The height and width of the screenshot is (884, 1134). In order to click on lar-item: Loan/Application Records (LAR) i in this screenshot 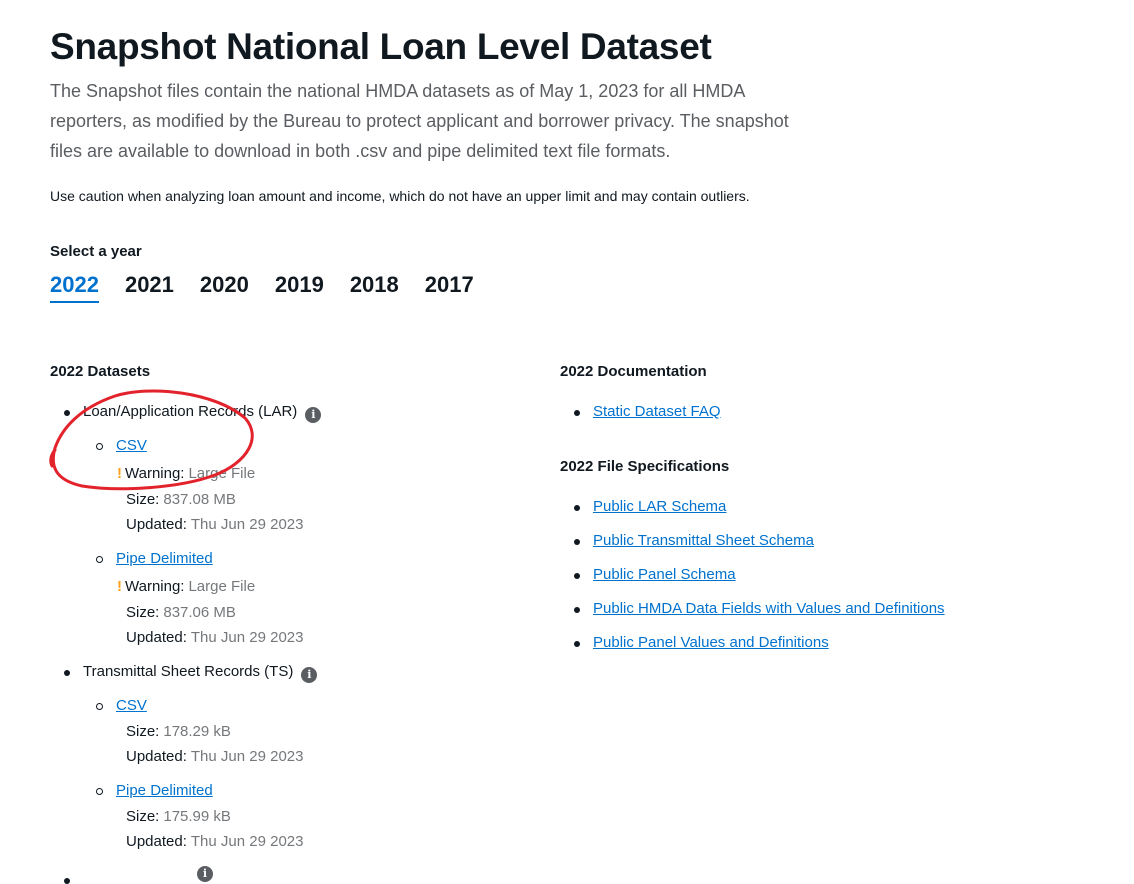, I will do `click(202, 412)`.